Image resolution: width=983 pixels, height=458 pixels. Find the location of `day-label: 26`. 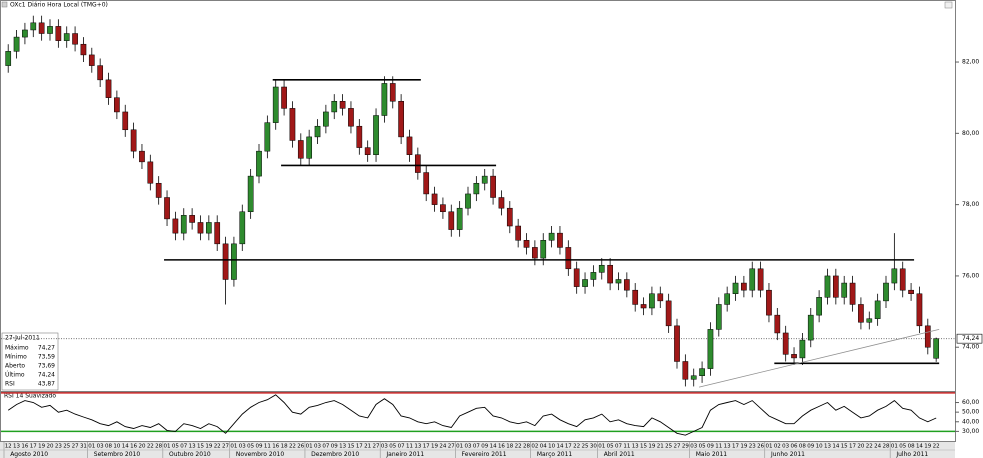

day-label: 26 is located at coordinates (760, 447).